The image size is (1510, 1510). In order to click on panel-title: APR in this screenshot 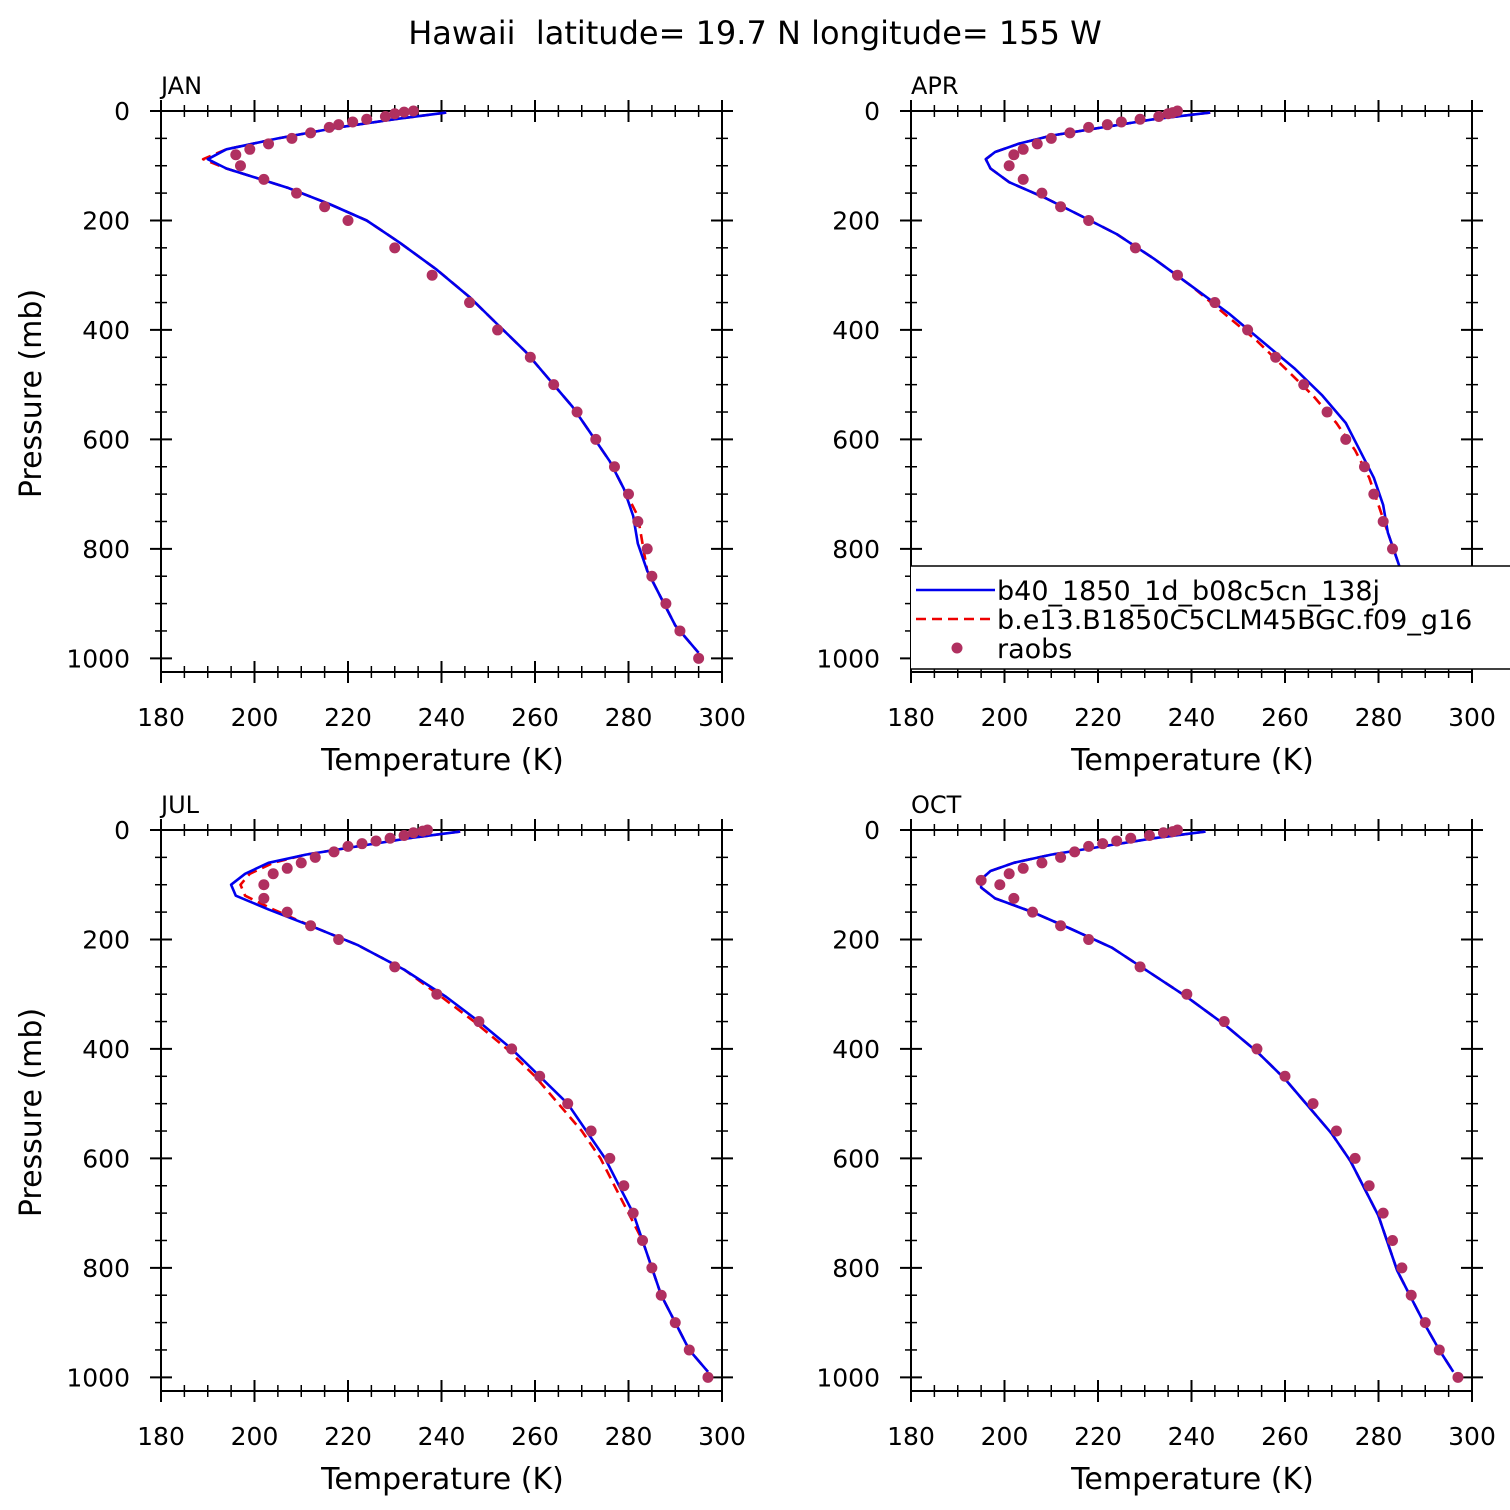, I will do `click(935, 86)`.